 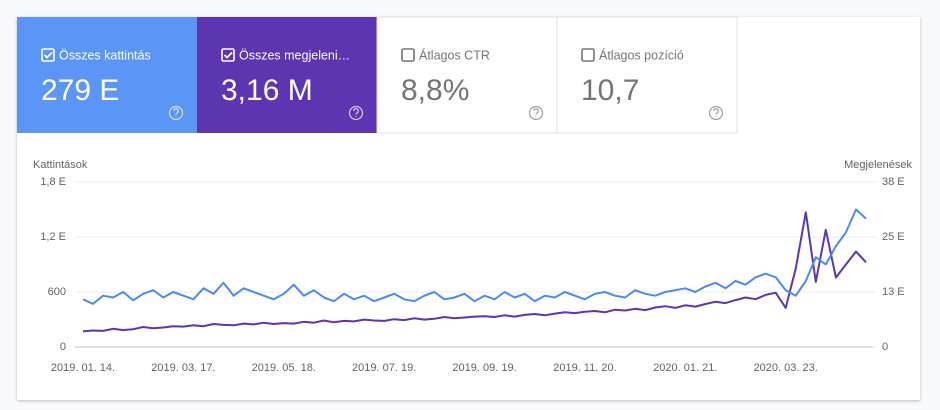 I want to click on card-value: 3,16 M, so click(x=267, y=90).